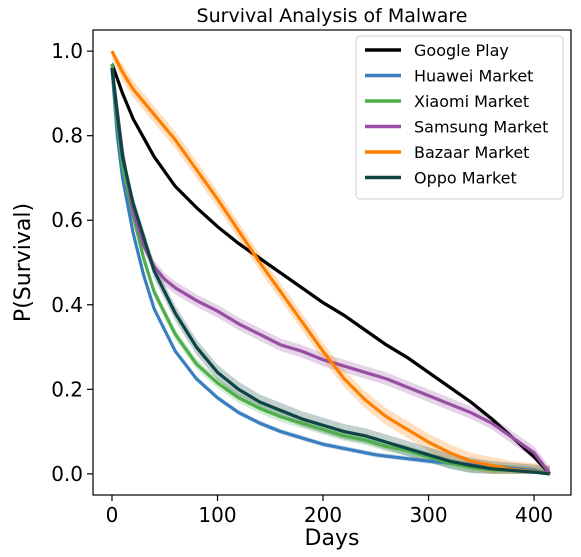 The image size is (581, 557). Describe the element at coordinates (534, 515) in the screenshot. I see `x-tick-label: 400` at that location.